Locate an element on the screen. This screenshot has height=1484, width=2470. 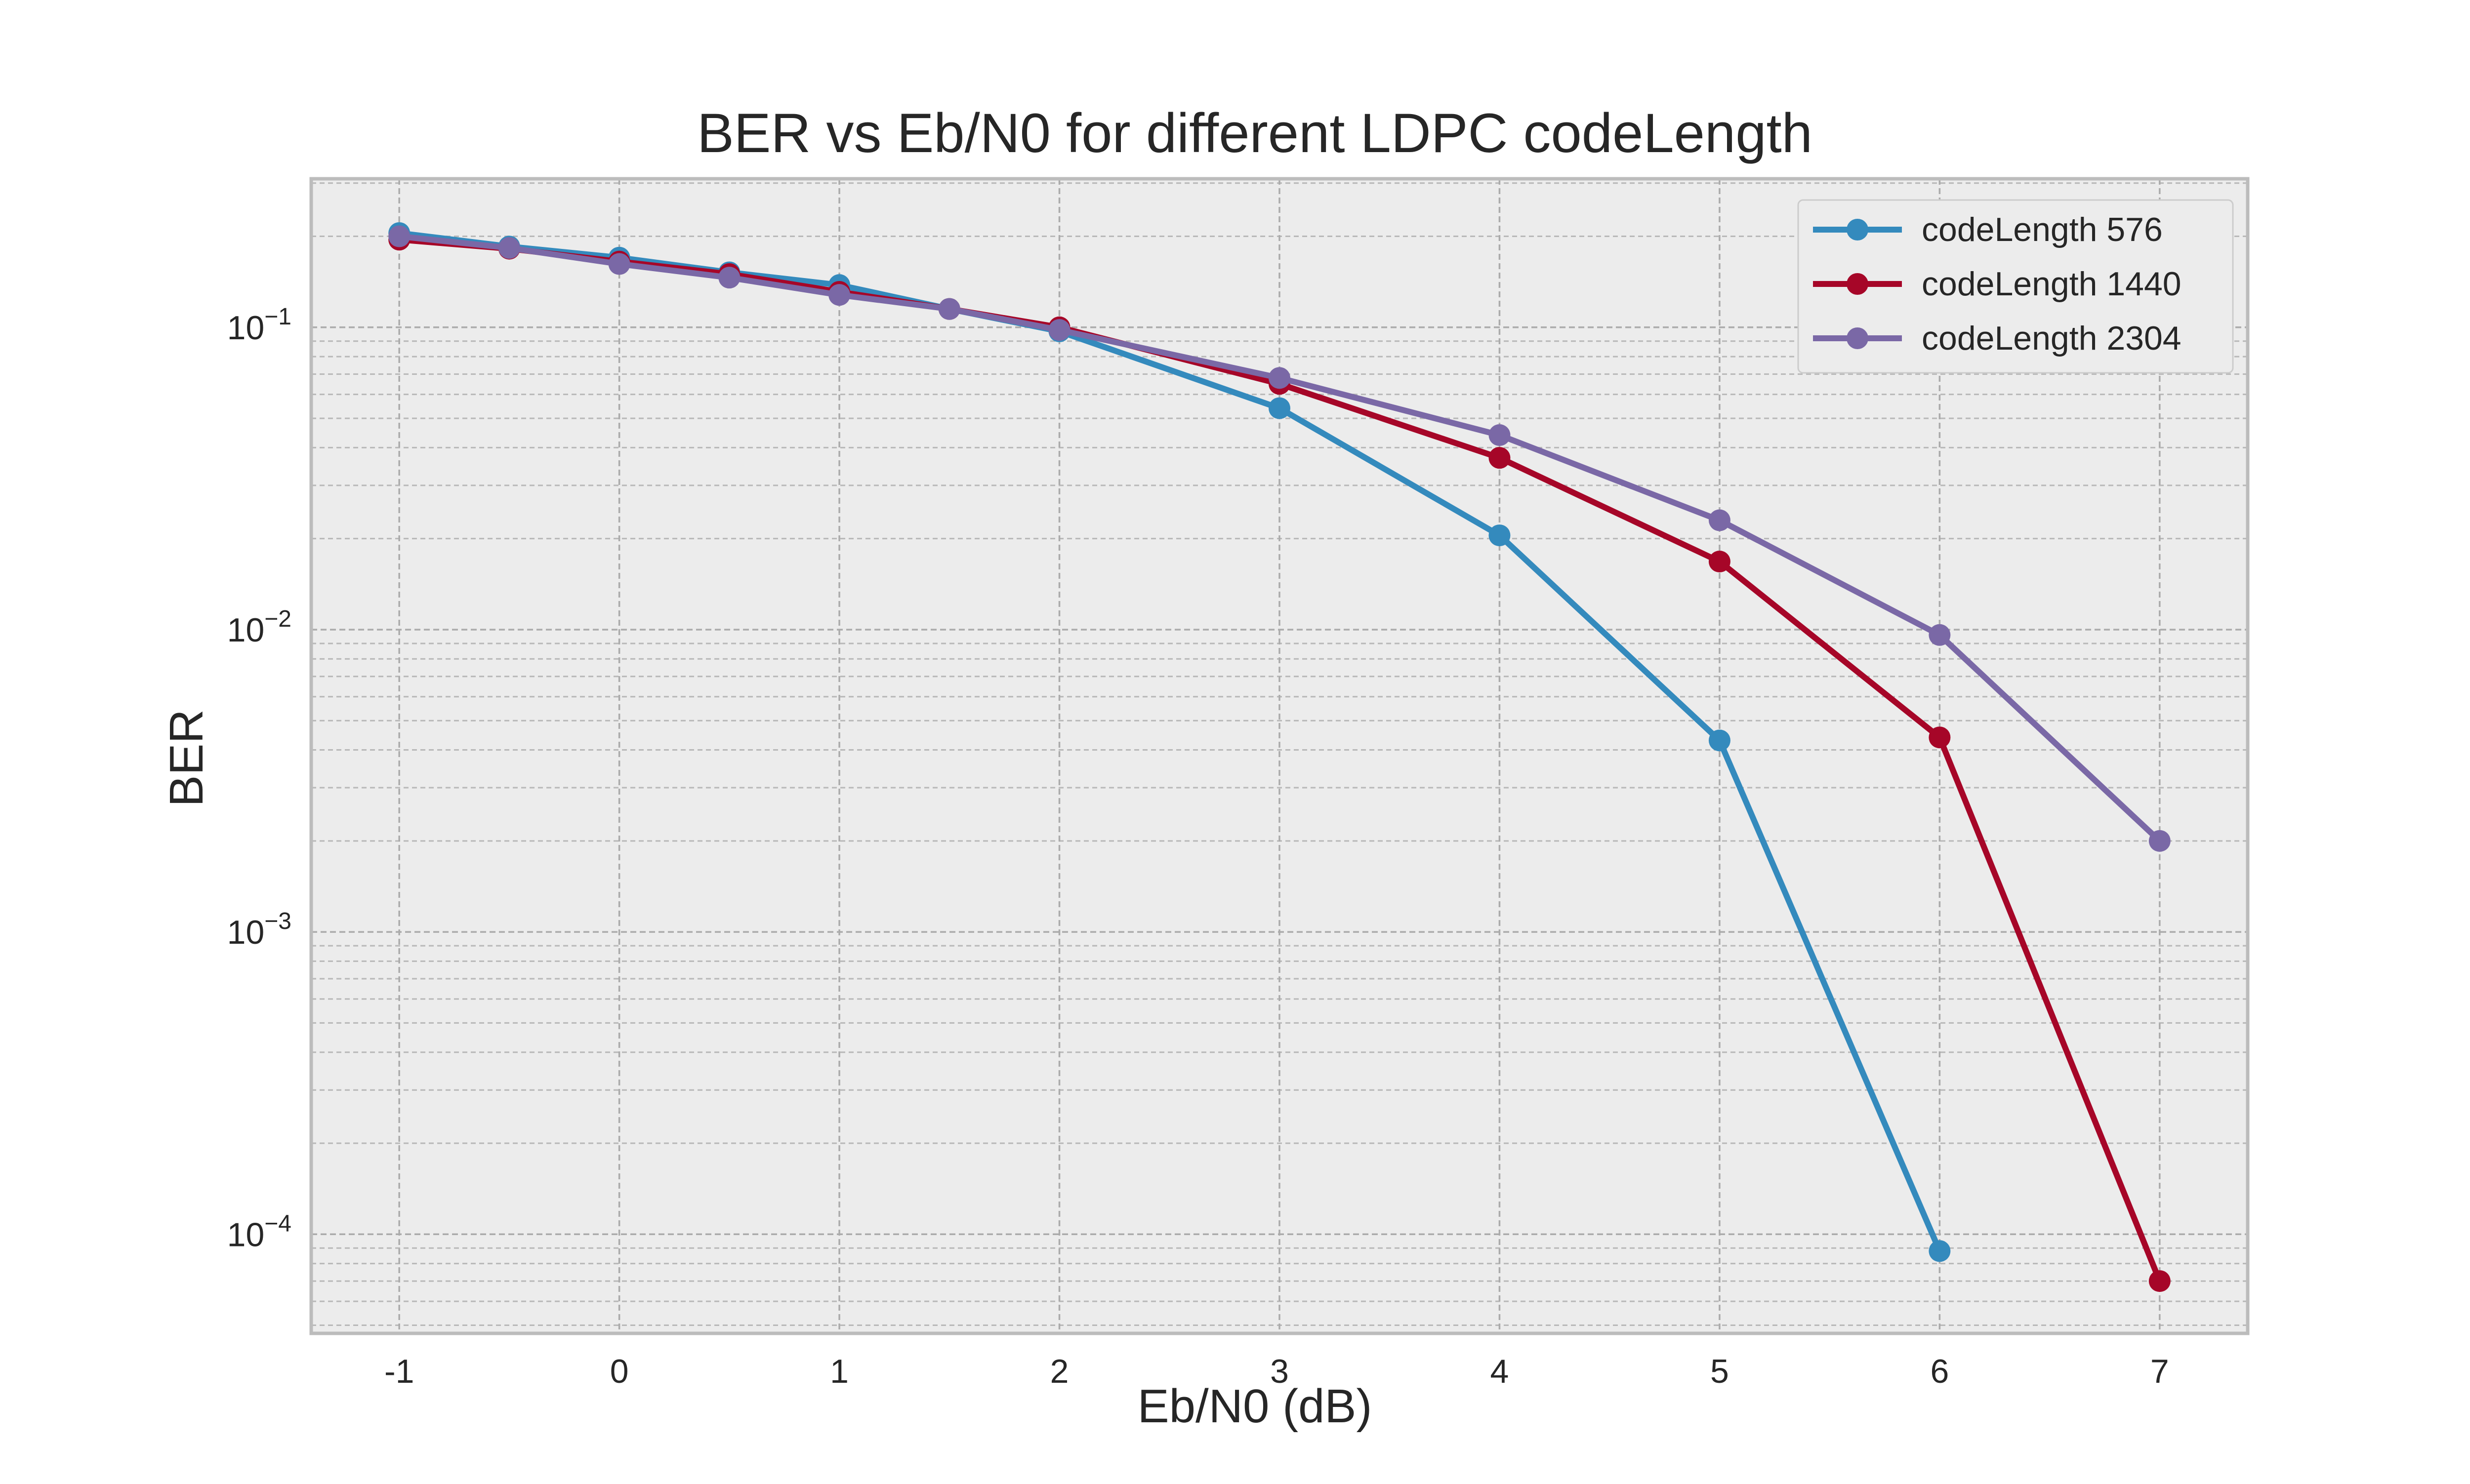
x-tick-label: 0 is located at coordinates (619, 1371).